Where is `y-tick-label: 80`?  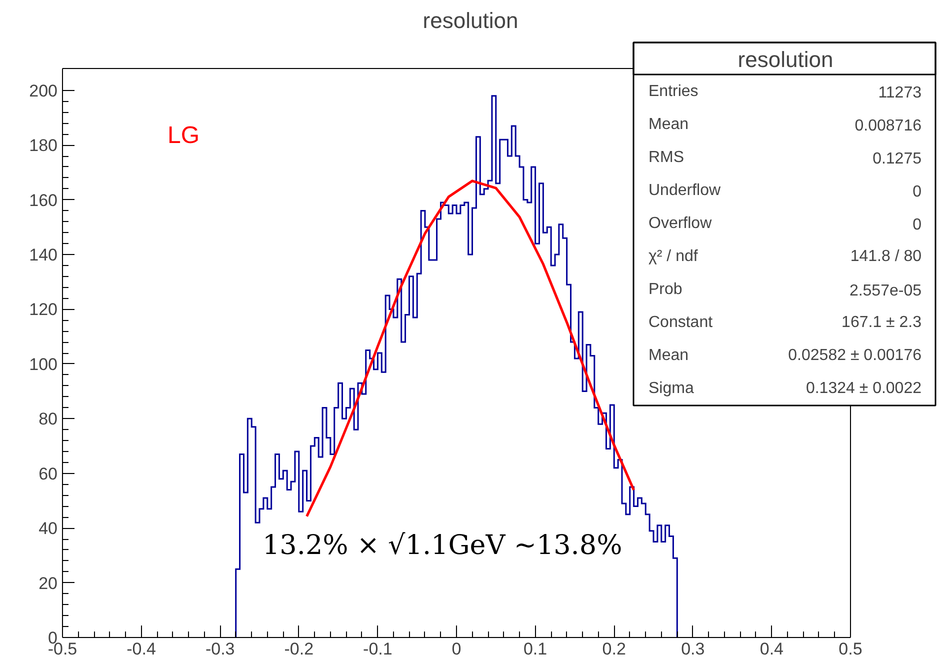
y-tick-label: 80 is located at coordinates (48, 419).